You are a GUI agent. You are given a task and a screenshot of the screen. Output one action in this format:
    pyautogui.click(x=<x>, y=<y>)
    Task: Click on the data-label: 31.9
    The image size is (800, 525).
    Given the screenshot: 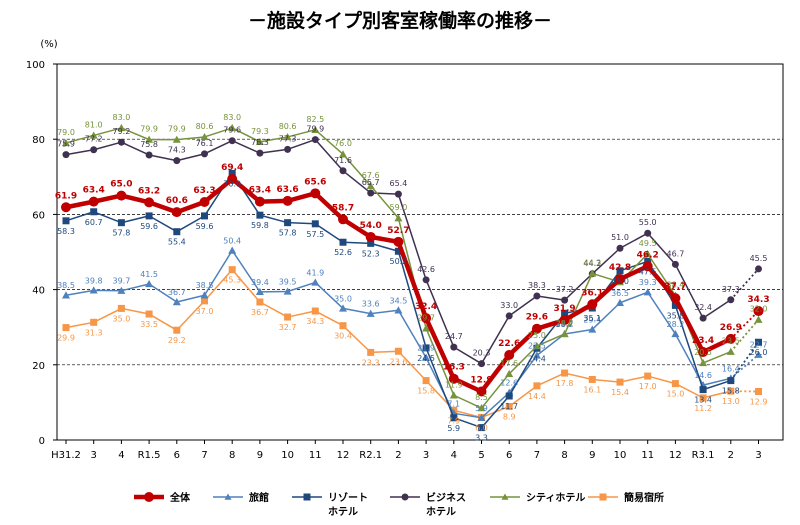 What is the action you would take?
    pyautogui.click(x=564, y=309)
    